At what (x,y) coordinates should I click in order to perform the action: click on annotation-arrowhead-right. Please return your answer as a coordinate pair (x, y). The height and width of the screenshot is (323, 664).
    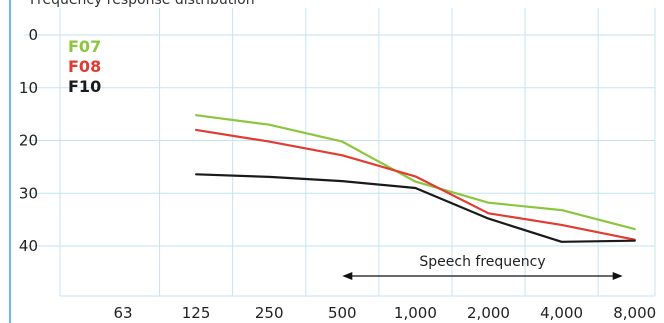
    Looking at the image, I should click on (618, 276).